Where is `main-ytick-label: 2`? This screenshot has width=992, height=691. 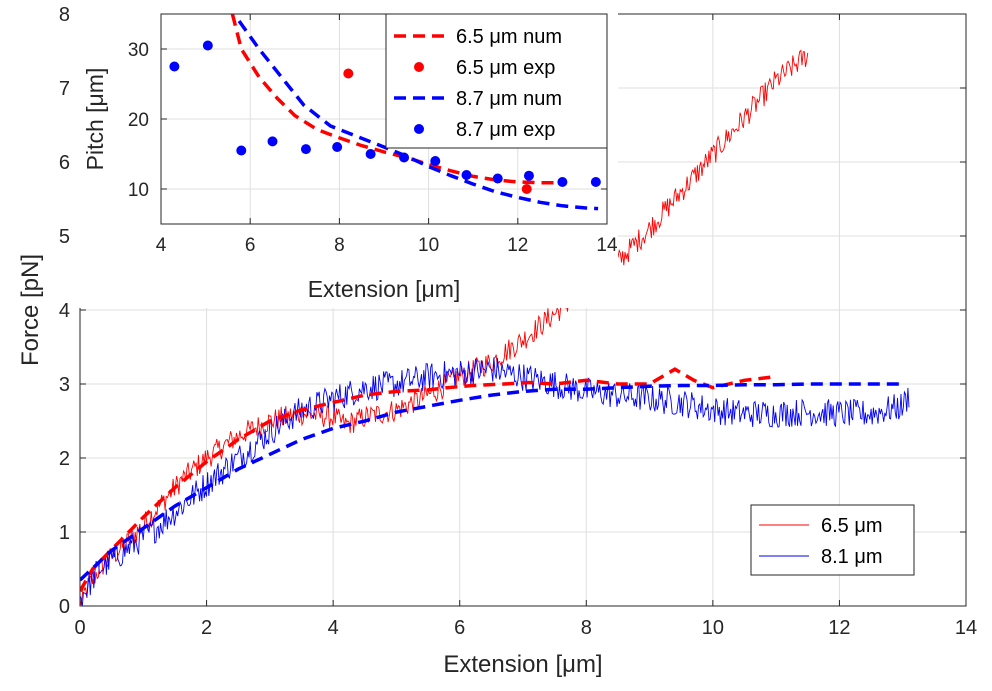
main-ytick-label: 2 is located at coordinates (64, 459).